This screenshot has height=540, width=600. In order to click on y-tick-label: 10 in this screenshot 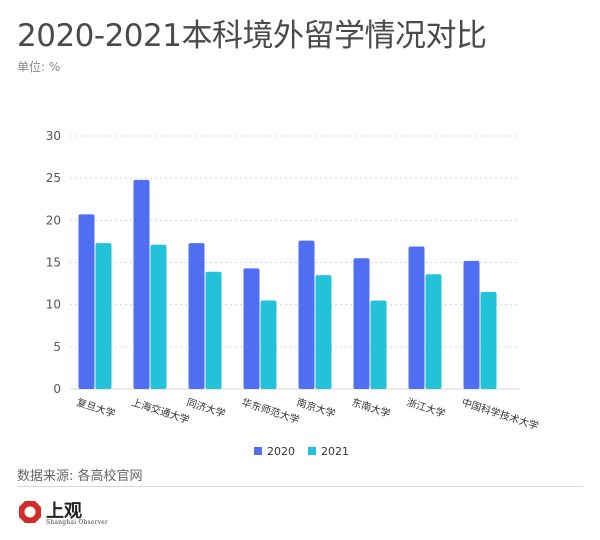, I will do `click(53, 305)`.